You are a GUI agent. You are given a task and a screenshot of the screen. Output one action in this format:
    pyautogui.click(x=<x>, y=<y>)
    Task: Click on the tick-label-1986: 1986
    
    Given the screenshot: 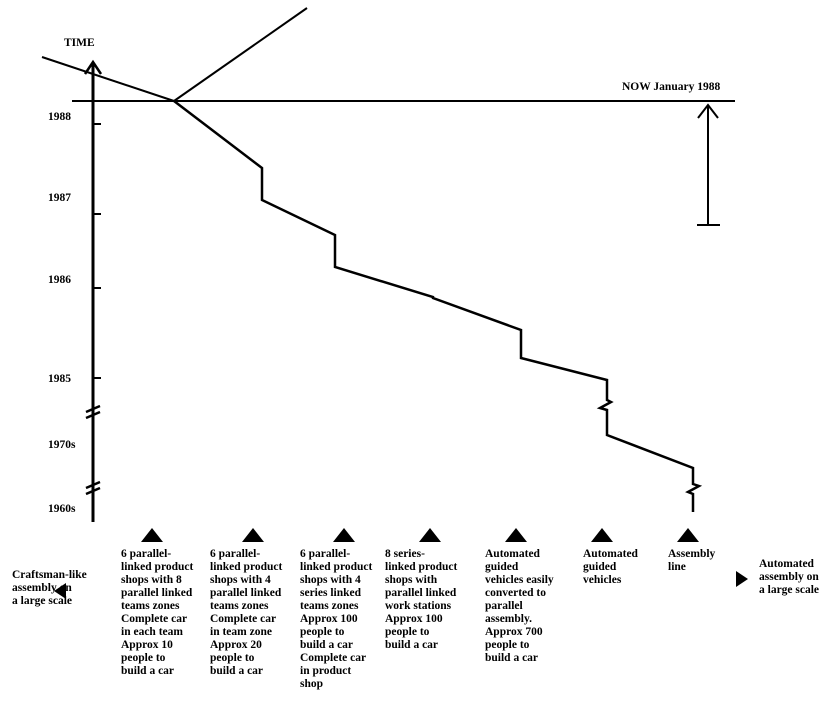 What is the action you would take?
    pyautogui.click(x=59, y=280)
    